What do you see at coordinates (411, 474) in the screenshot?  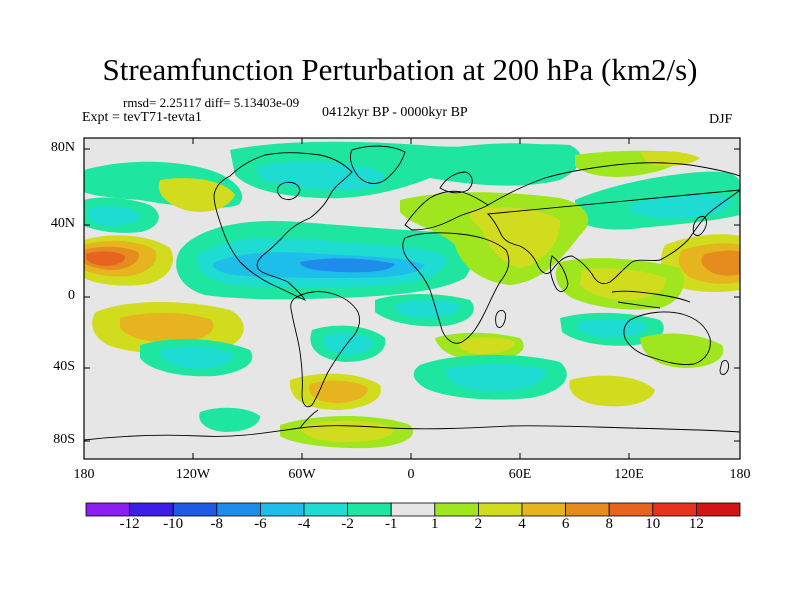 I see `lon-label: 0` at bounding box center [411, 474].